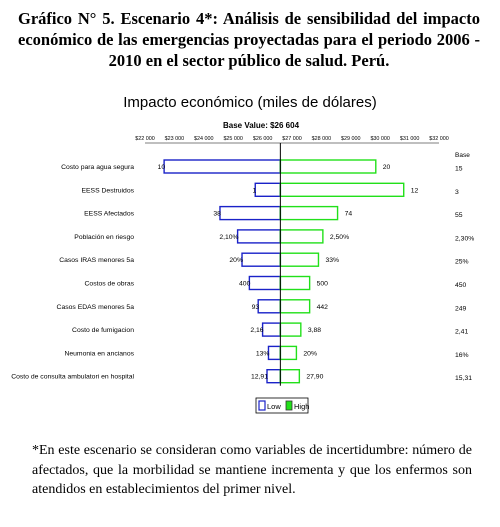 The image size is (500, 527). What do you see at coordinates (228, 237) in the screenshot?
I see `low-value-label: 2,10%` at bounding box center [228, 237].